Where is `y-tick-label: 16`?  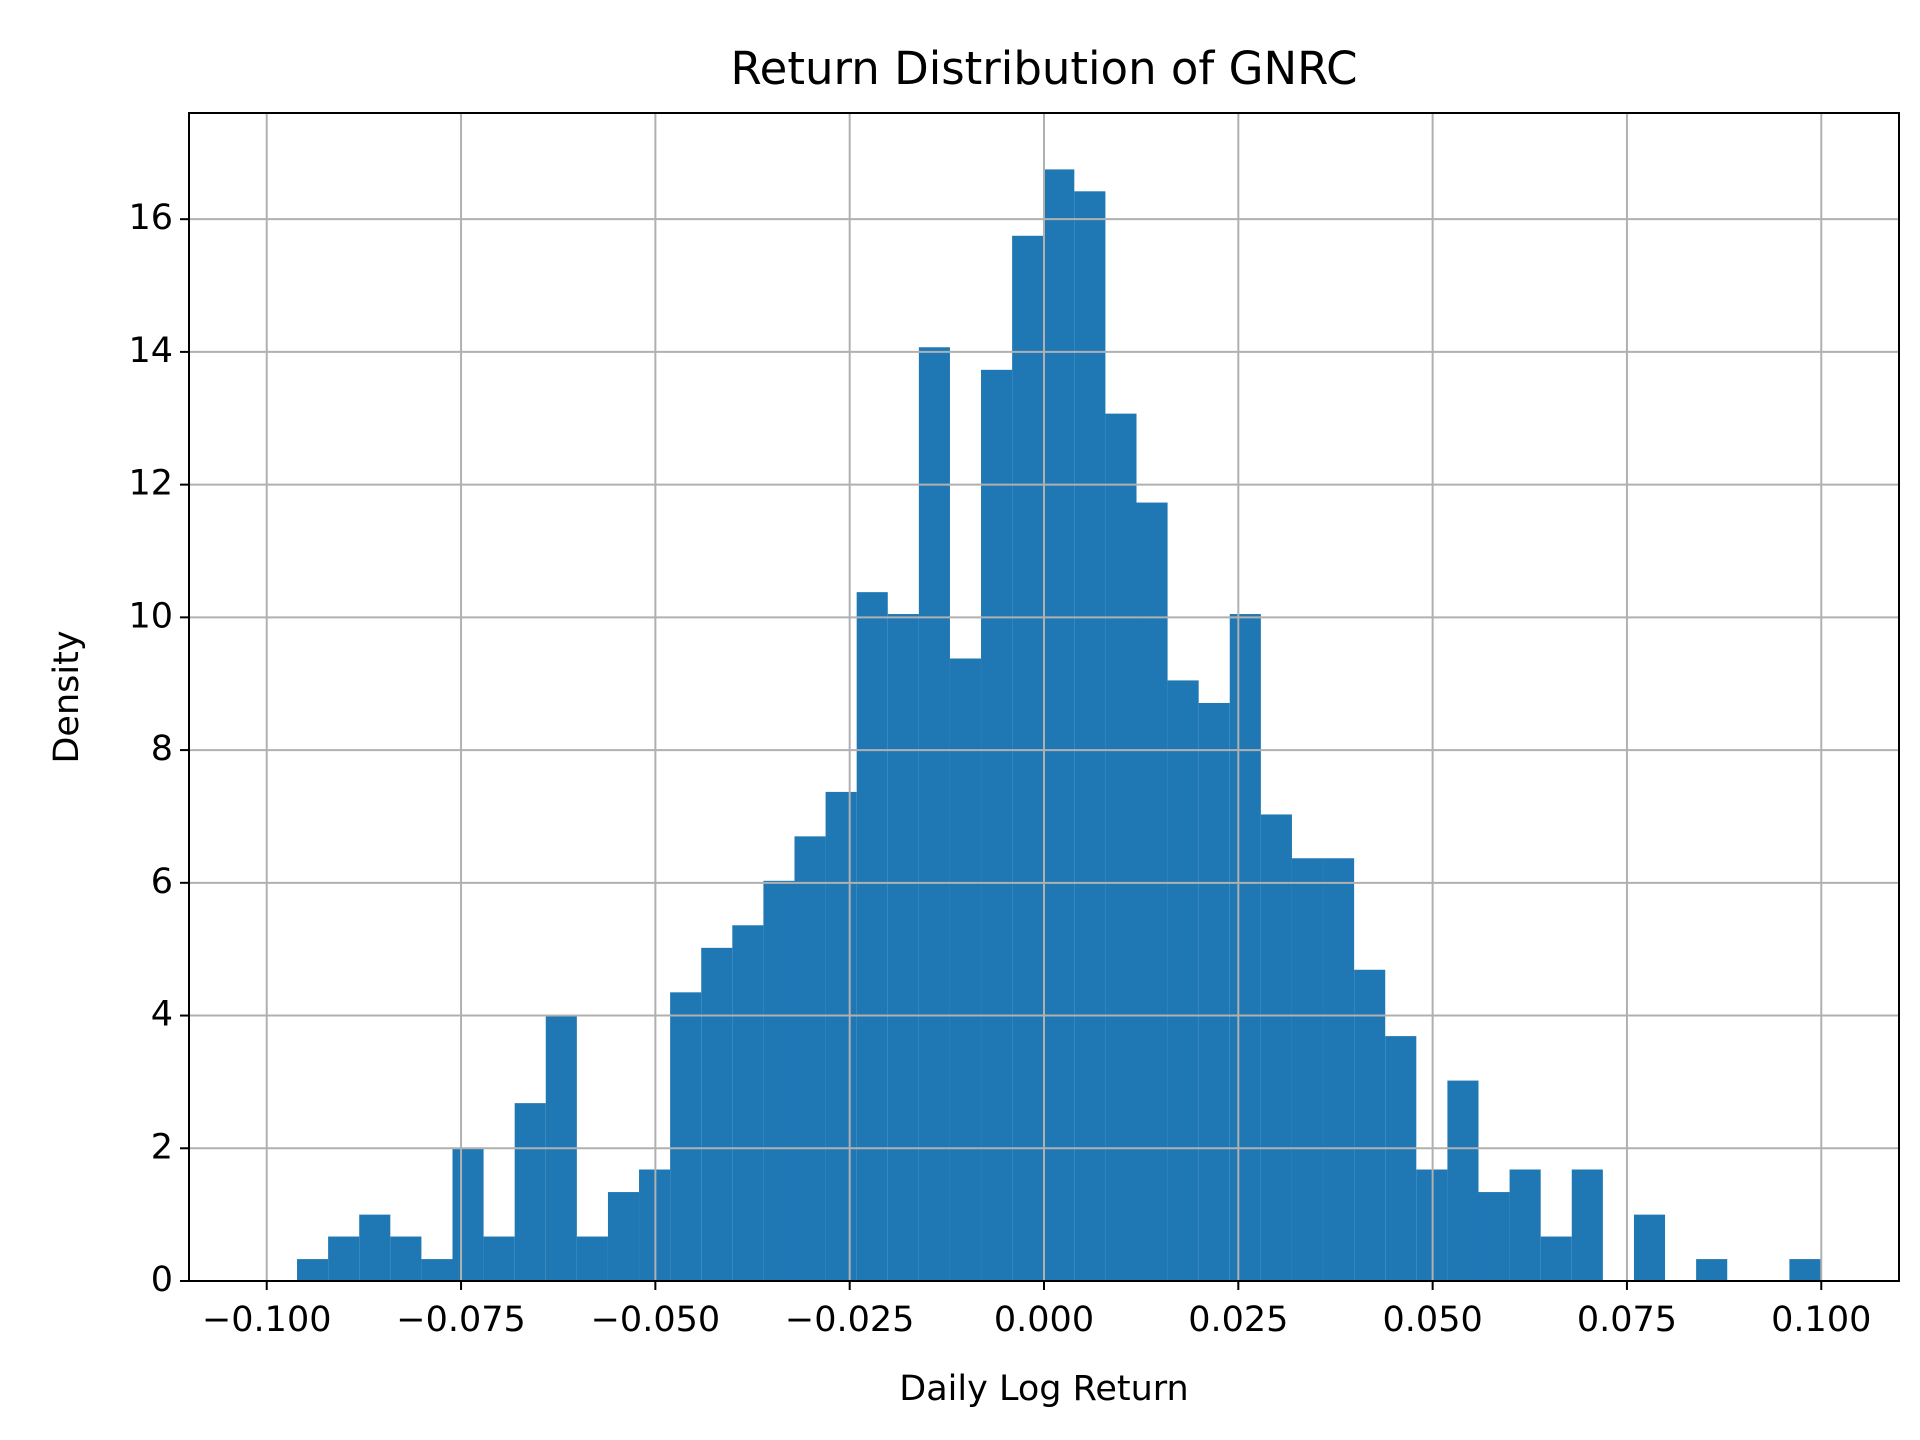 y-tick-label: 16 is located at coordinates (150, 218).